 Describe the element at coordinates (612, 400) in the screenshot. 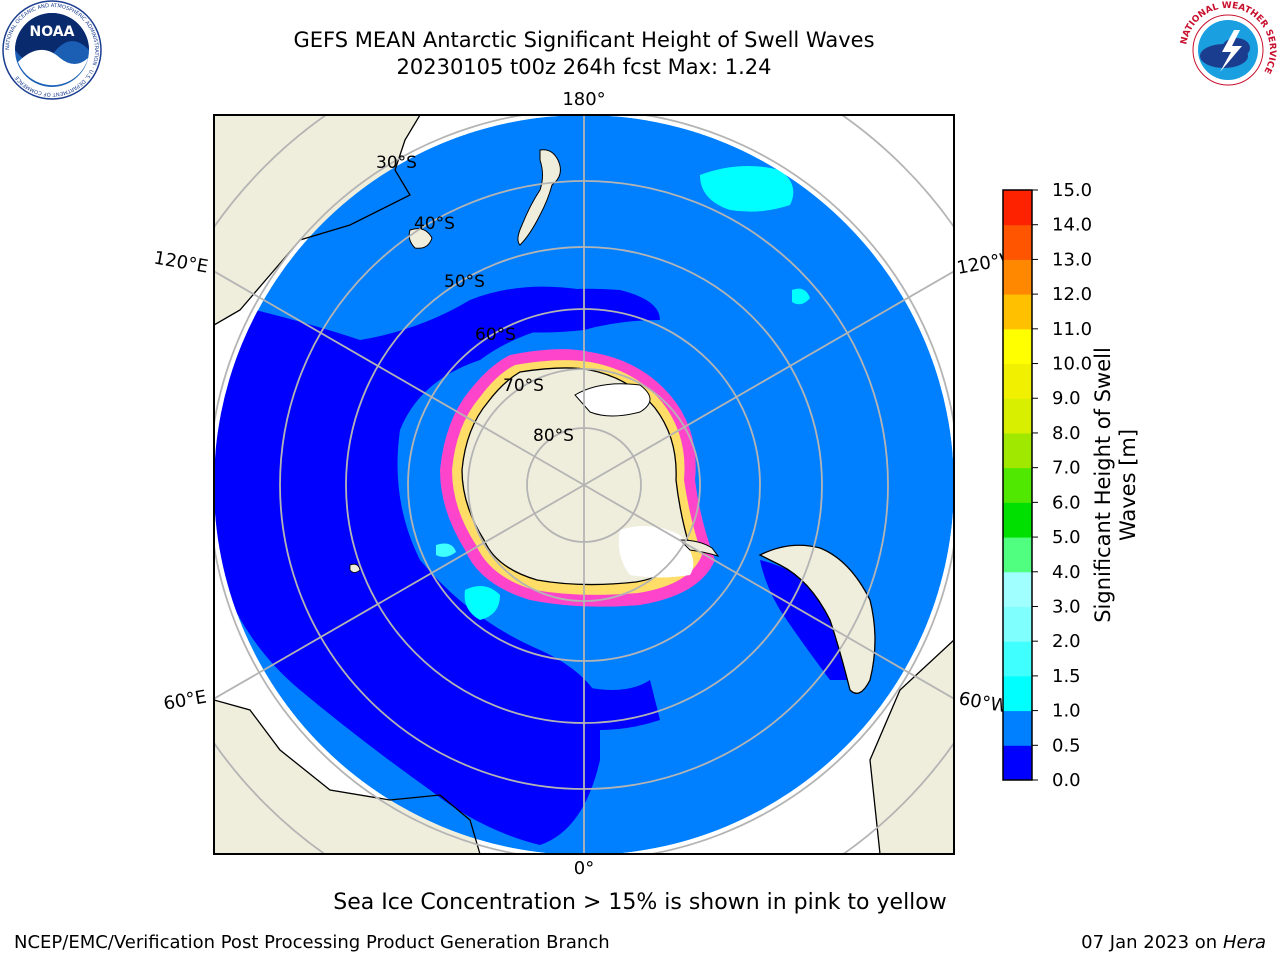

I see `ross-ice-shelf` at that location.